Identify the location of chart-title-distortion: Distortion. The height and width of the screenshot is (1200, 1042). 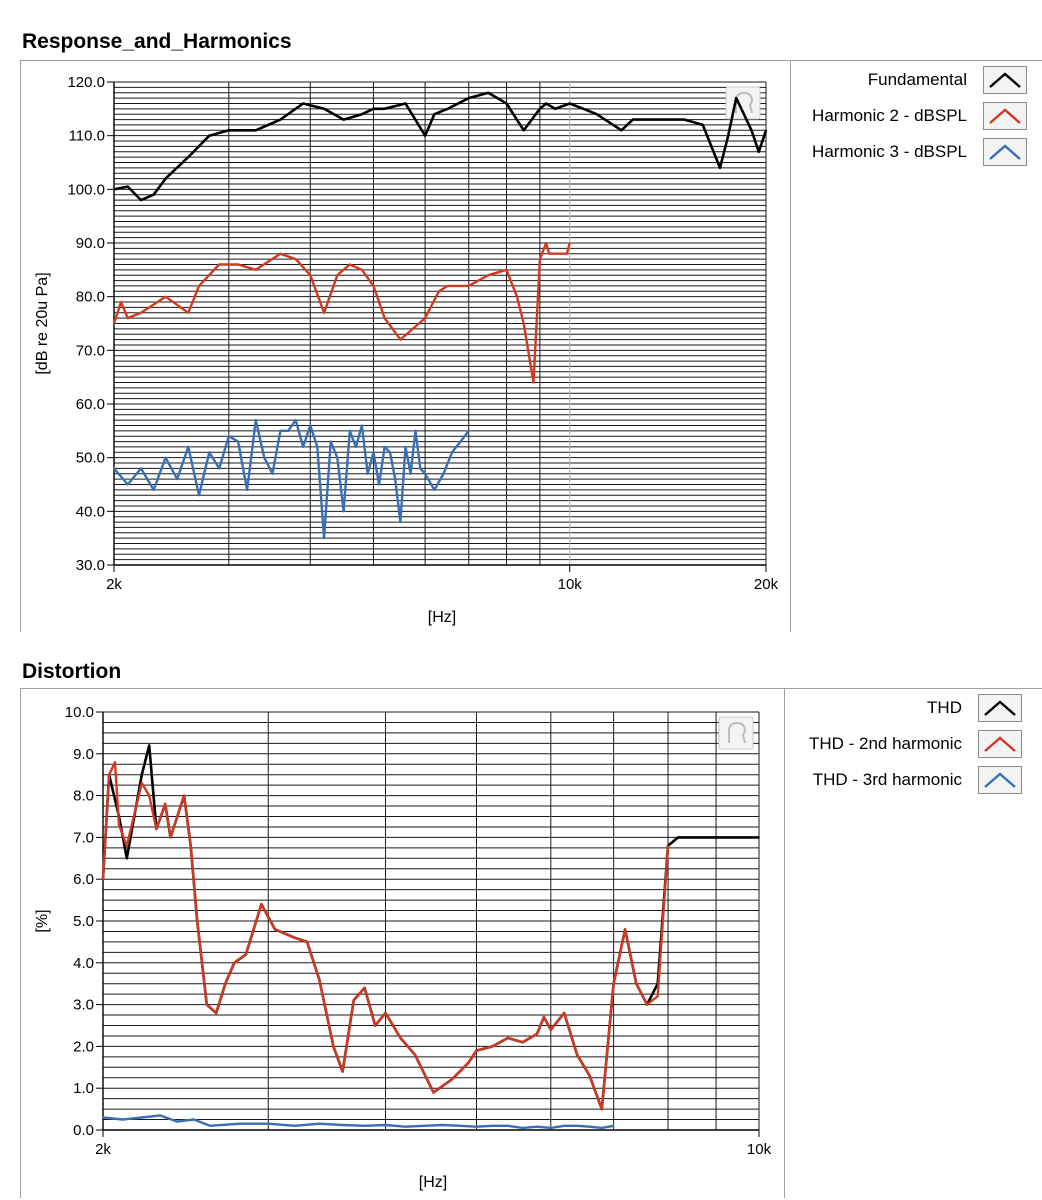
(72, 671).